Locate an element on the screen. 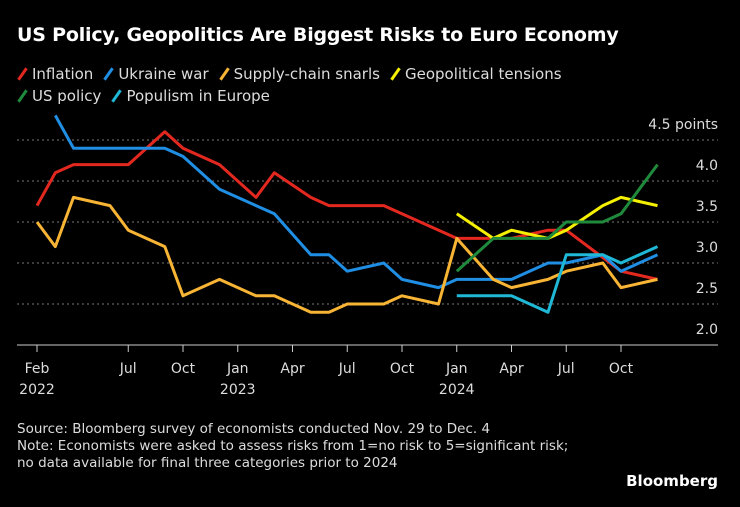 This screenshot has height=507, width=740. y-tick-label: 2.5 is located at coordinates (707, 289).